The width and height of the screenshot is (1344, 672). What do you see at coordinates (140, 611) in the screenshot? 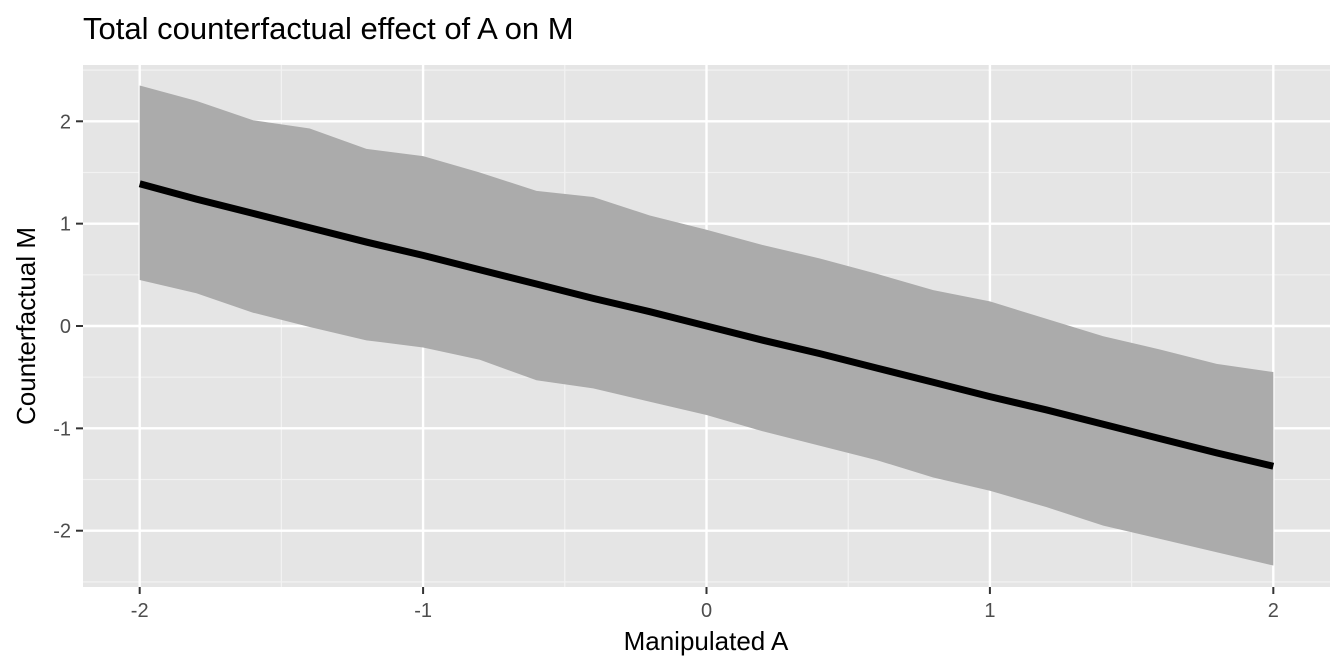
I see `x-tick-label: -2` at bounding box center [140, 611].